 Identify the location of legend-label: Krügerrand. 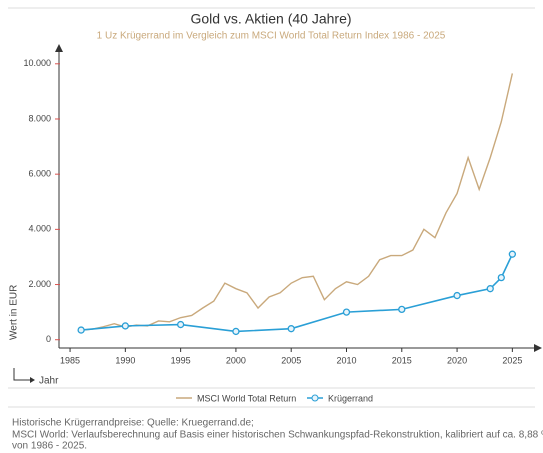
(350, 398).